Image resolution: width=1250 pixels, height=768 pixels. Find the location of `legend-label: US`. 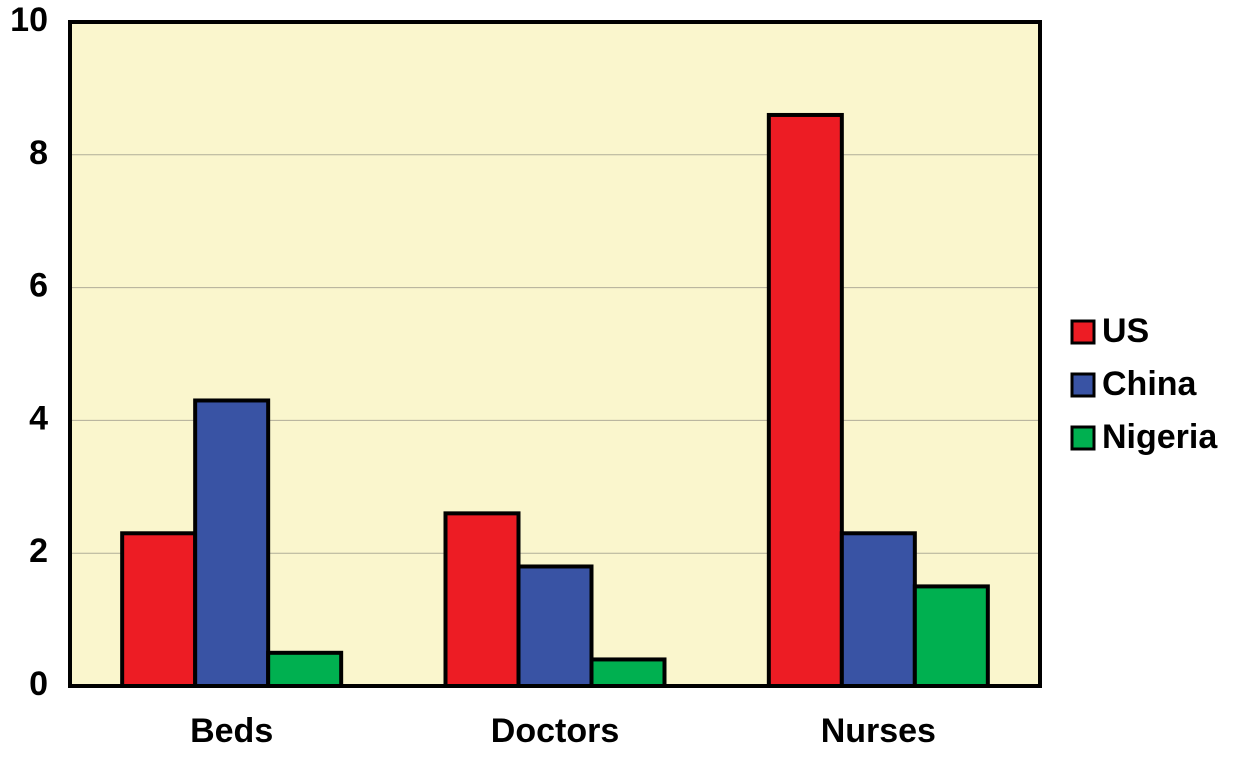

legend-label: US is located at coordinates (1125, 331).